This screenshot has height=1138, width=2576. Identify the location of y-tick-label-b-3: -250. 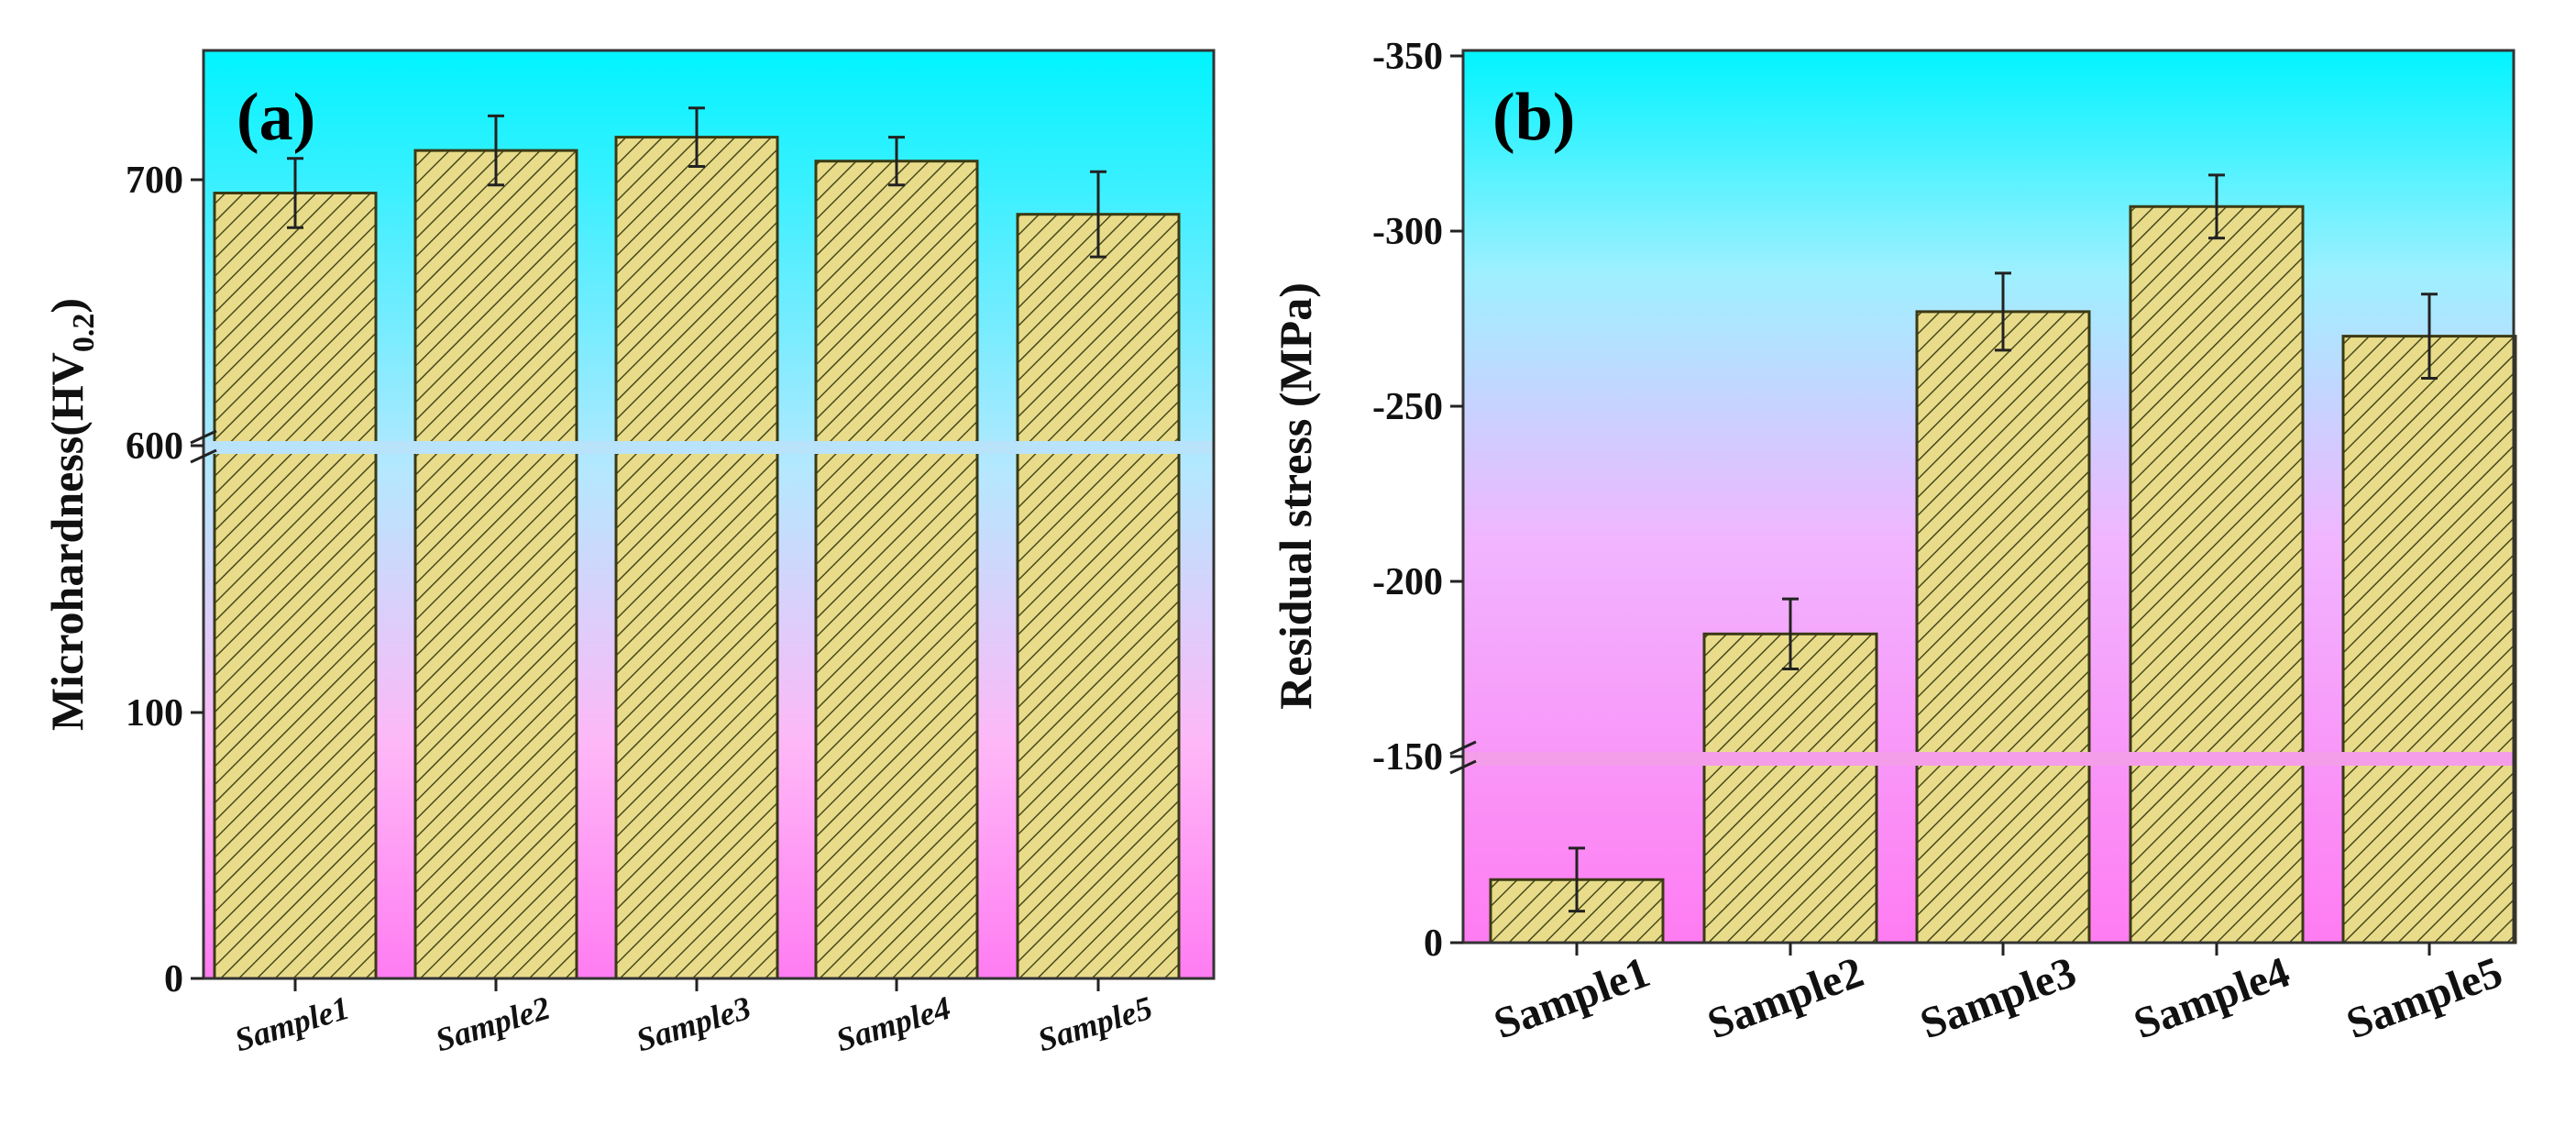
(1407, 407).